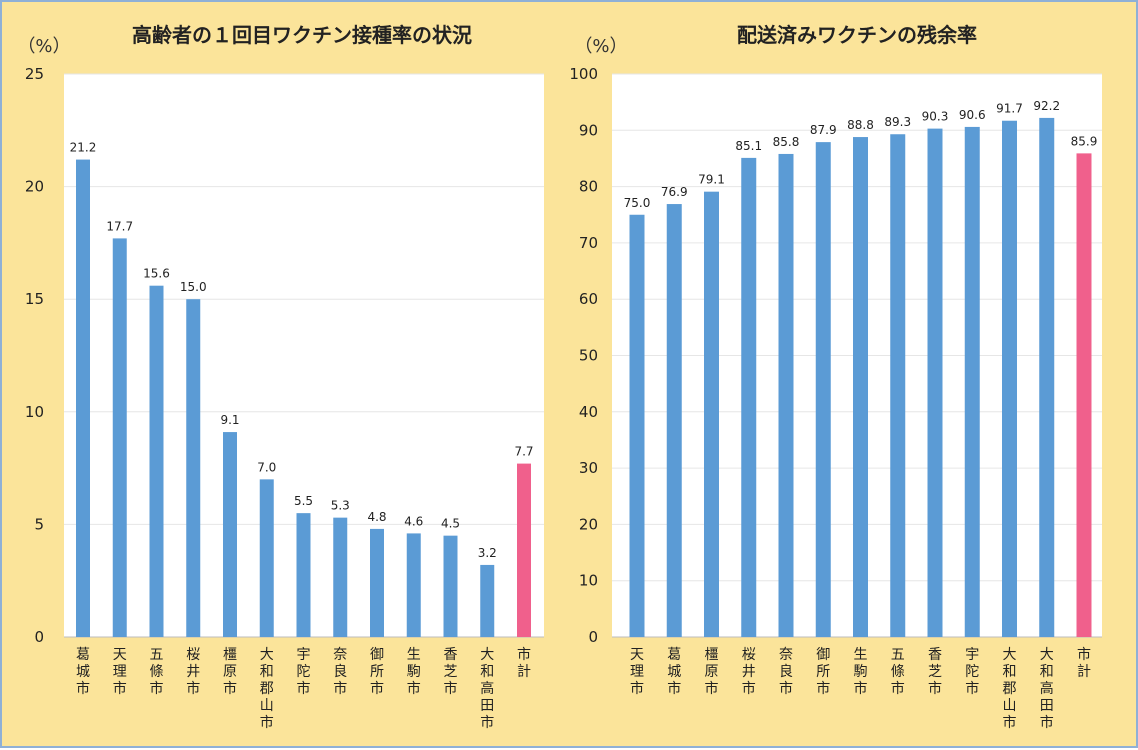 This screenshot has height=750, width=1138. What do you see at coordinates (34, 299) in the screenshot?
I see `y-tick-label: 15` at bounding box center [34, 299].